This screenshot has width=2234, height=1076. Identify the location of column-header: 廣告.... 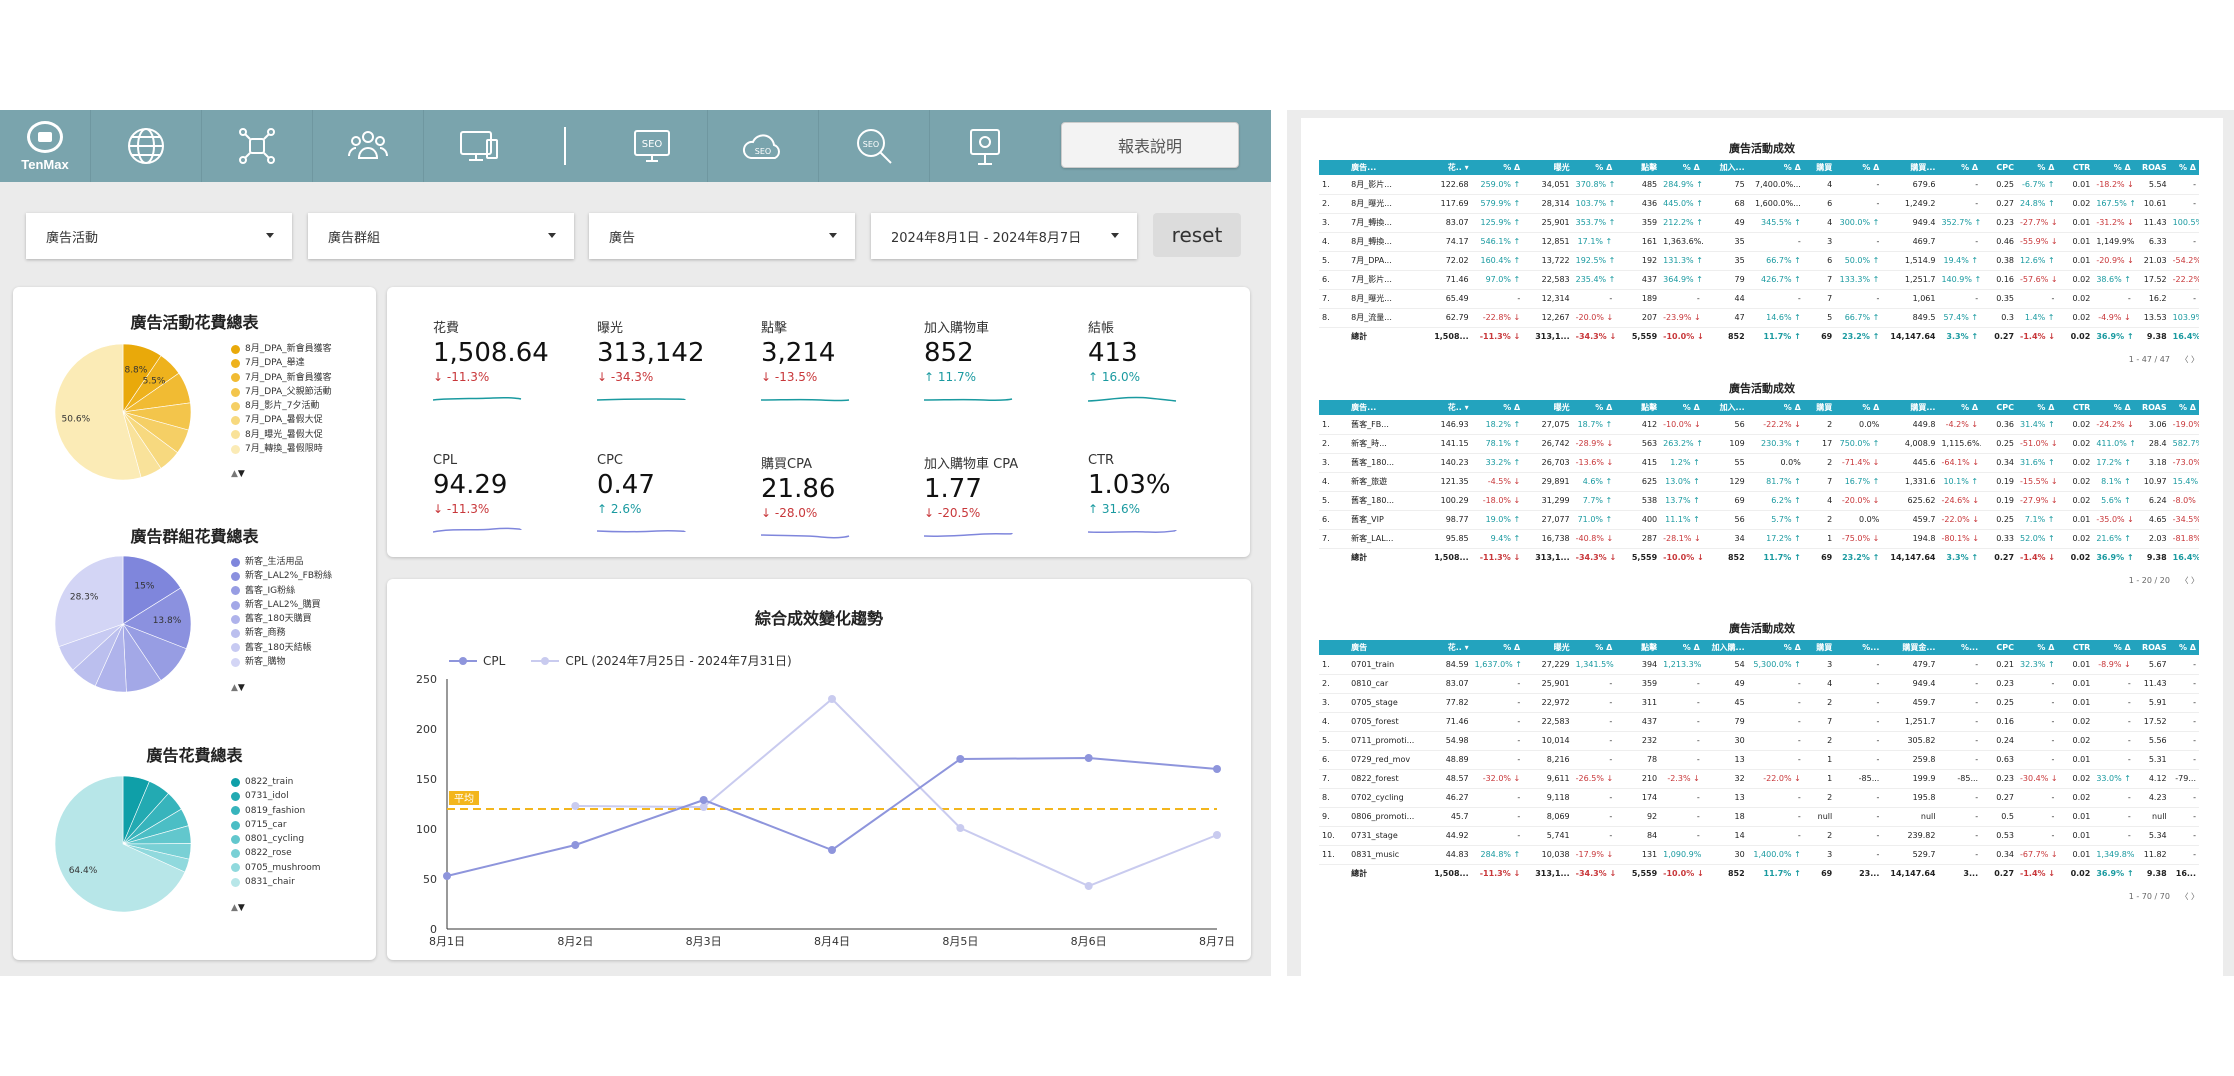
(1386, 167).